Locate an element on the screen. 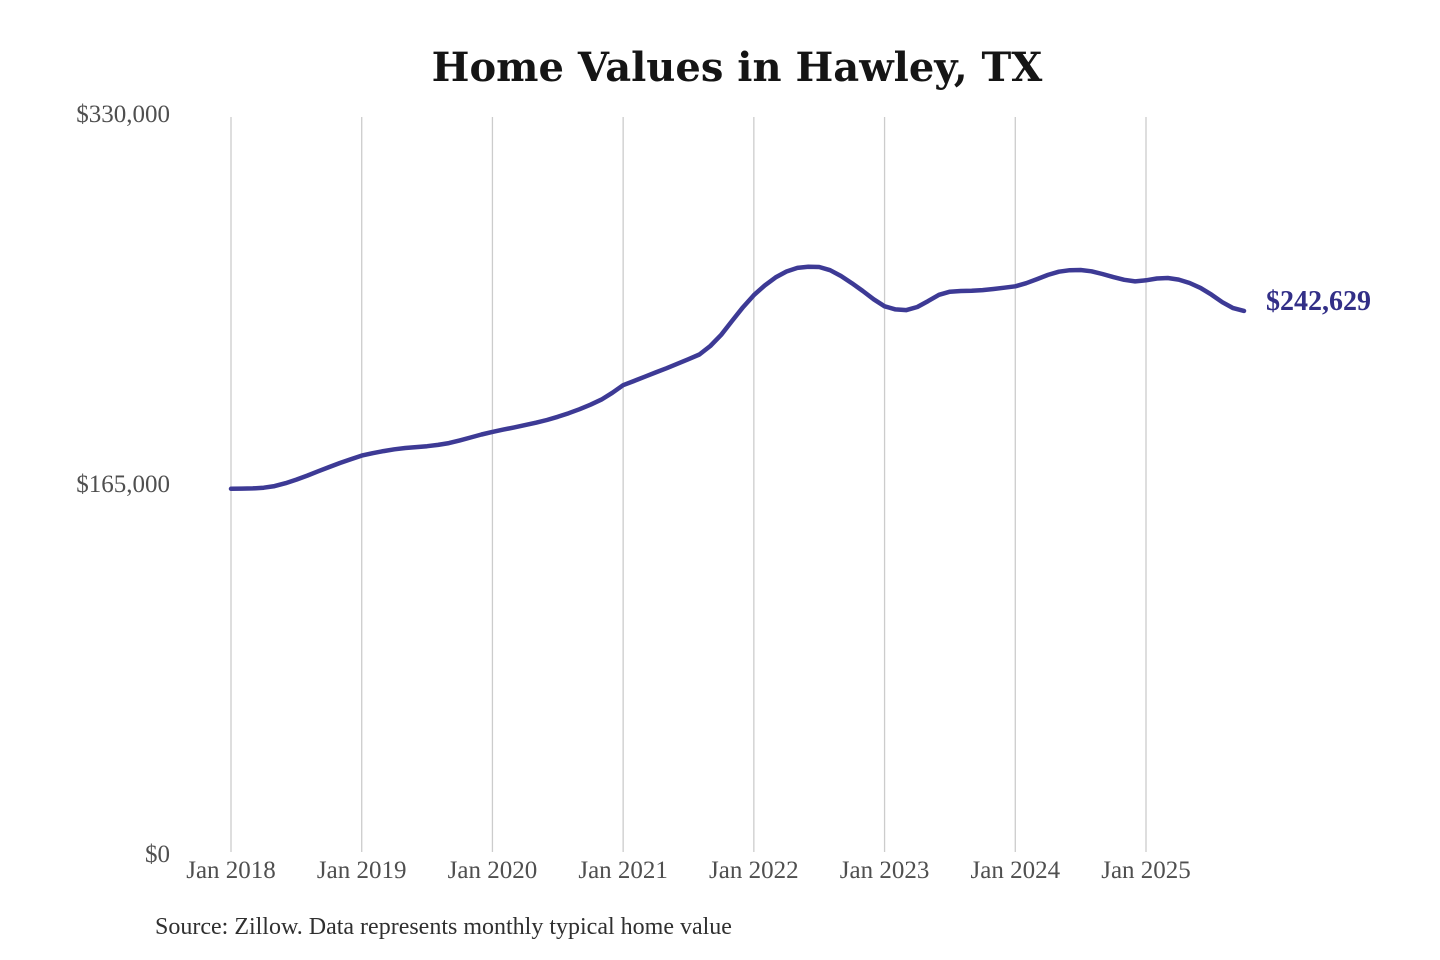  y-tick-label: $330,000 is located at coordinates (123, 114).